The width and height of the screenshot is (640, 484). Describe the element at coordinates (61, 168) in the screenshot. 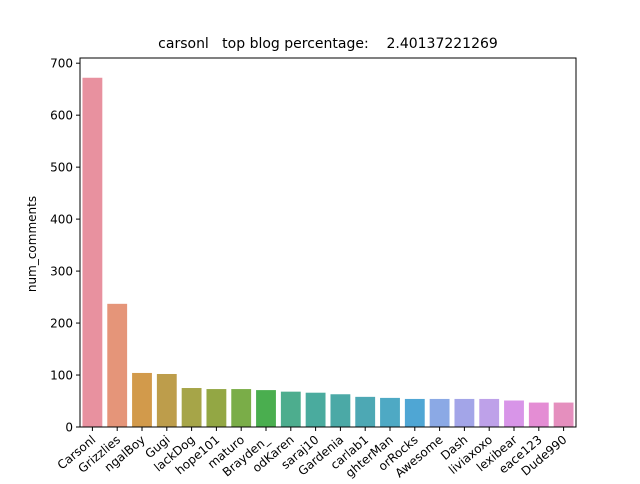

I see `y-tick-label: 500` at that location.